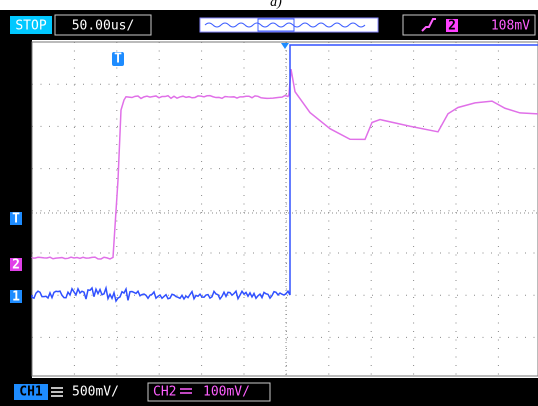 Image resolution: width=538 pixels, height=406 pixels. I want to click on ch2-box, so click(209, 392).